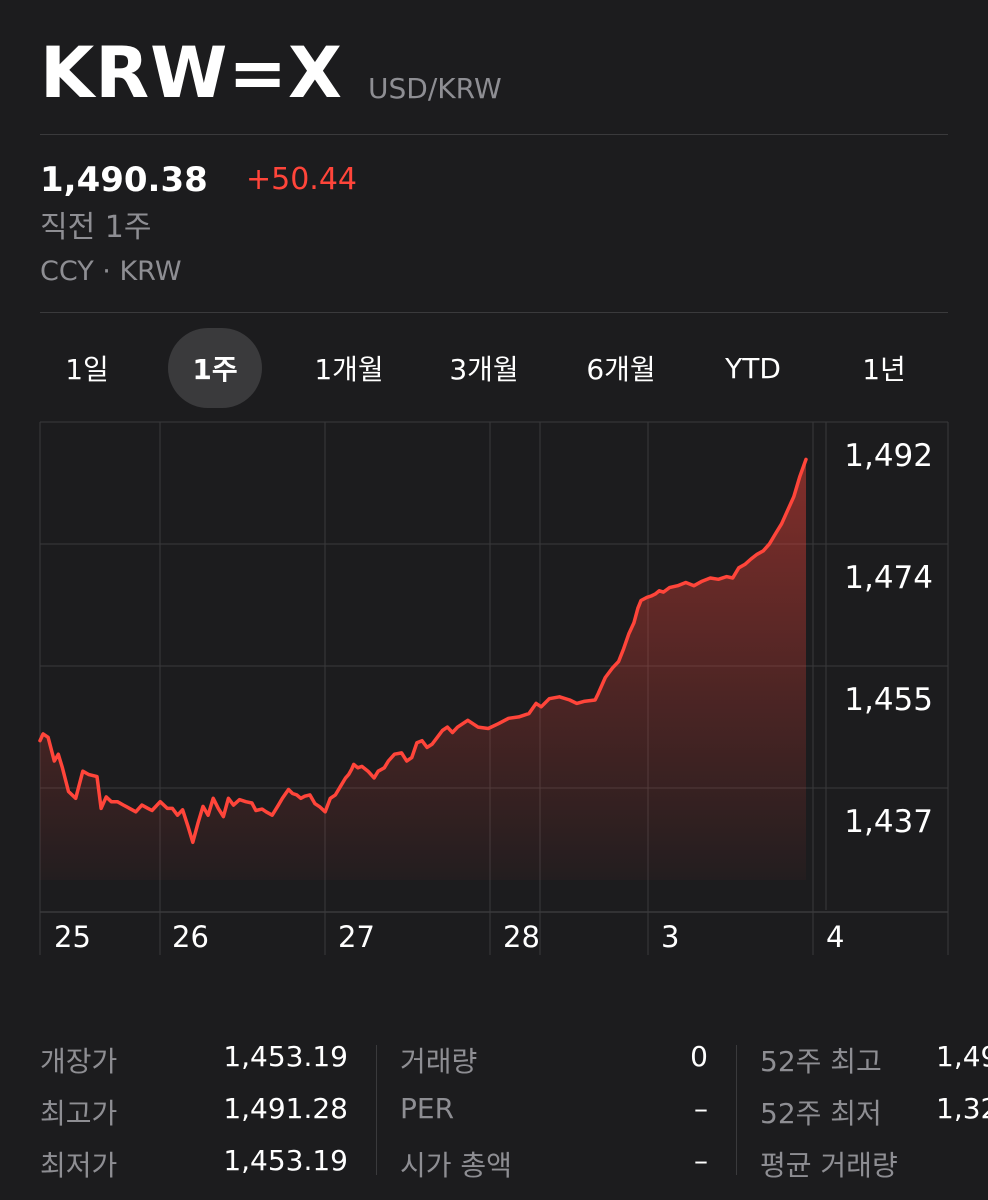  Describe the element at coordinates (821, 1113) in the screenshot. I see `stat-52w-low-label: 52주 최저` at that location.